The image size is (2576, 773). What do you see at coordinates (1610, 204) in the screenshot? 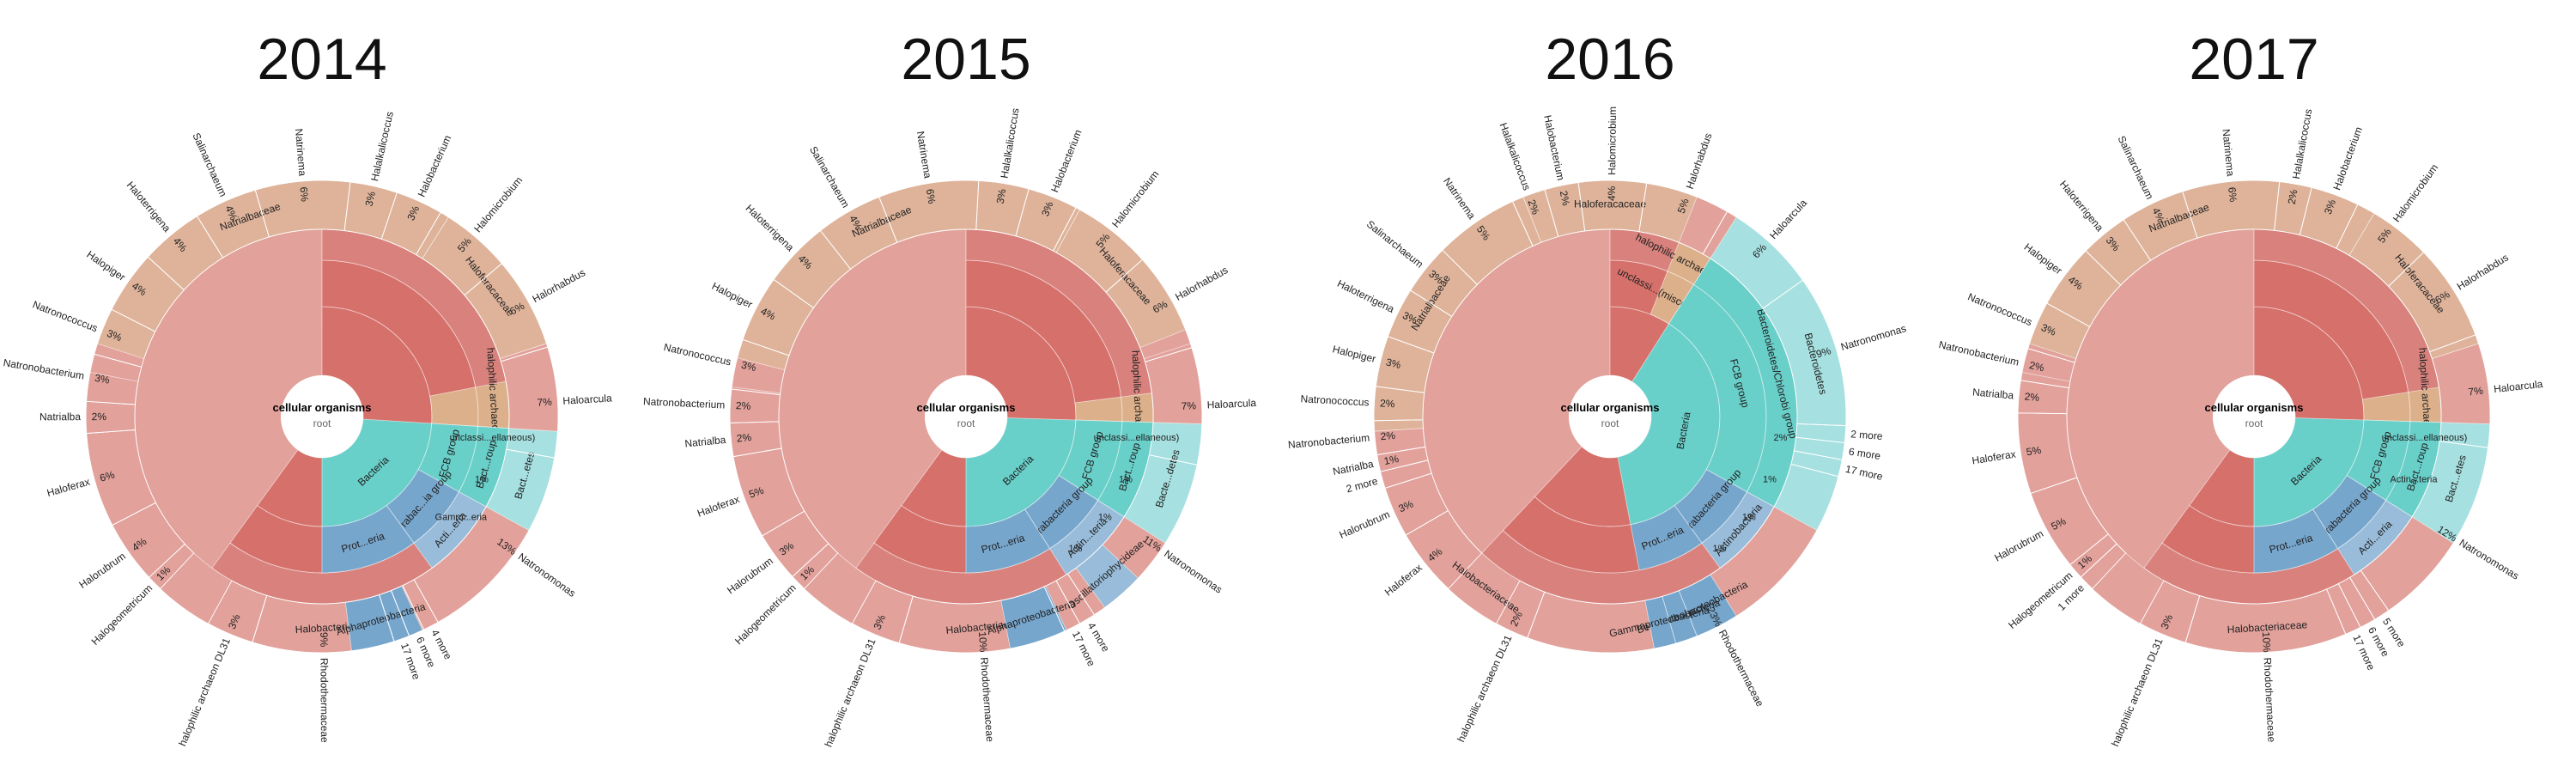
I see `segment-label: Haloferacaceae` at bounding box center [1610, 204].